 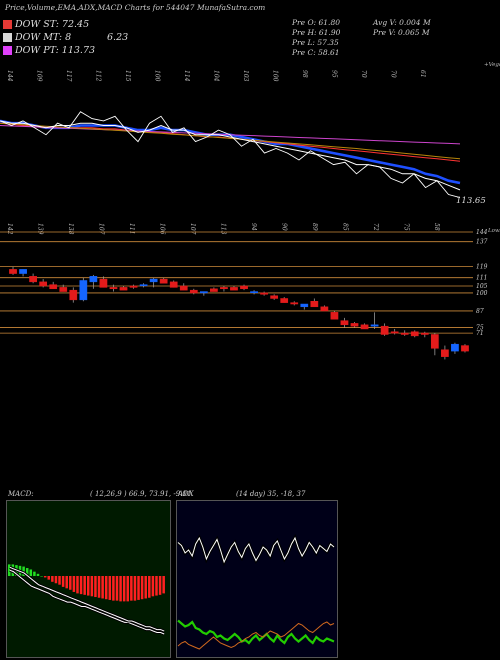 I want to click on price-x-tick: 94, so click(x=253, y=227).